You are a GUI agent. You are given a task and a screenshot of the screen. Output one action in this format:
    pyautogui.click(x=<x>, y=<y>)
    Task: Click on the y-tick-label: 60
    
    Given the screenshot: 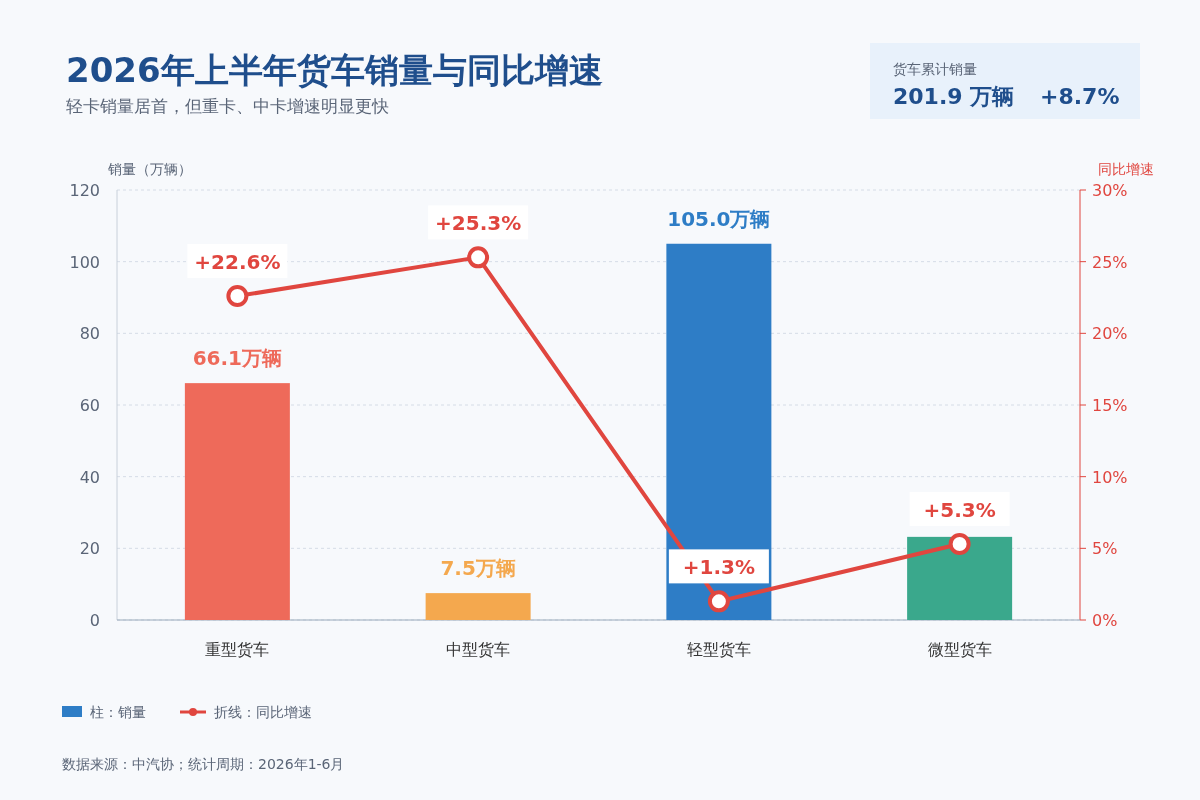 What is the action you would take?
    pyautogui.click(x=89, y=405)
    